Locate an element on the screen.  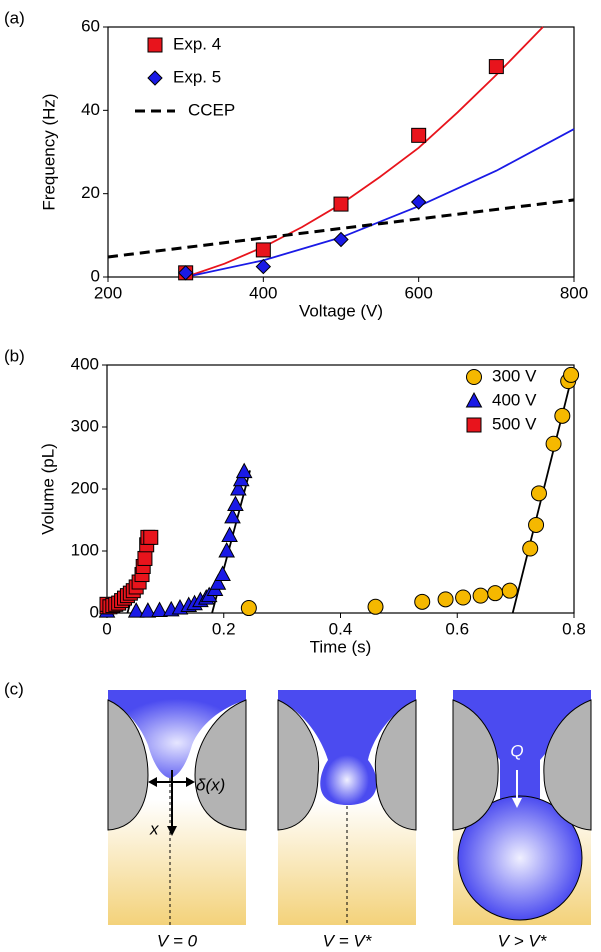
x-tick-label: 400 is located at coordinates (263, 292).